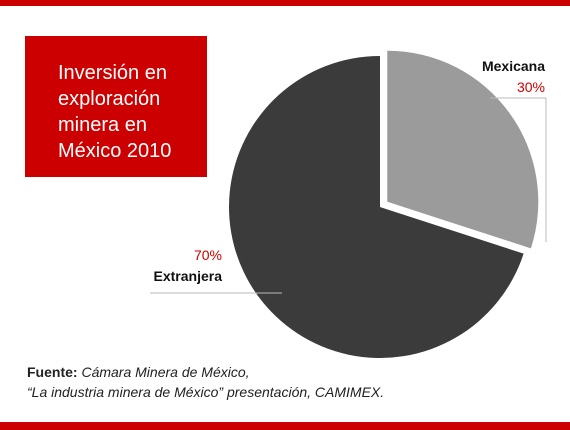  What do you see at coordinates (188, 276) in the screenshot?
I see `slice-label: Extranjera` at bounding box center [188, 276].